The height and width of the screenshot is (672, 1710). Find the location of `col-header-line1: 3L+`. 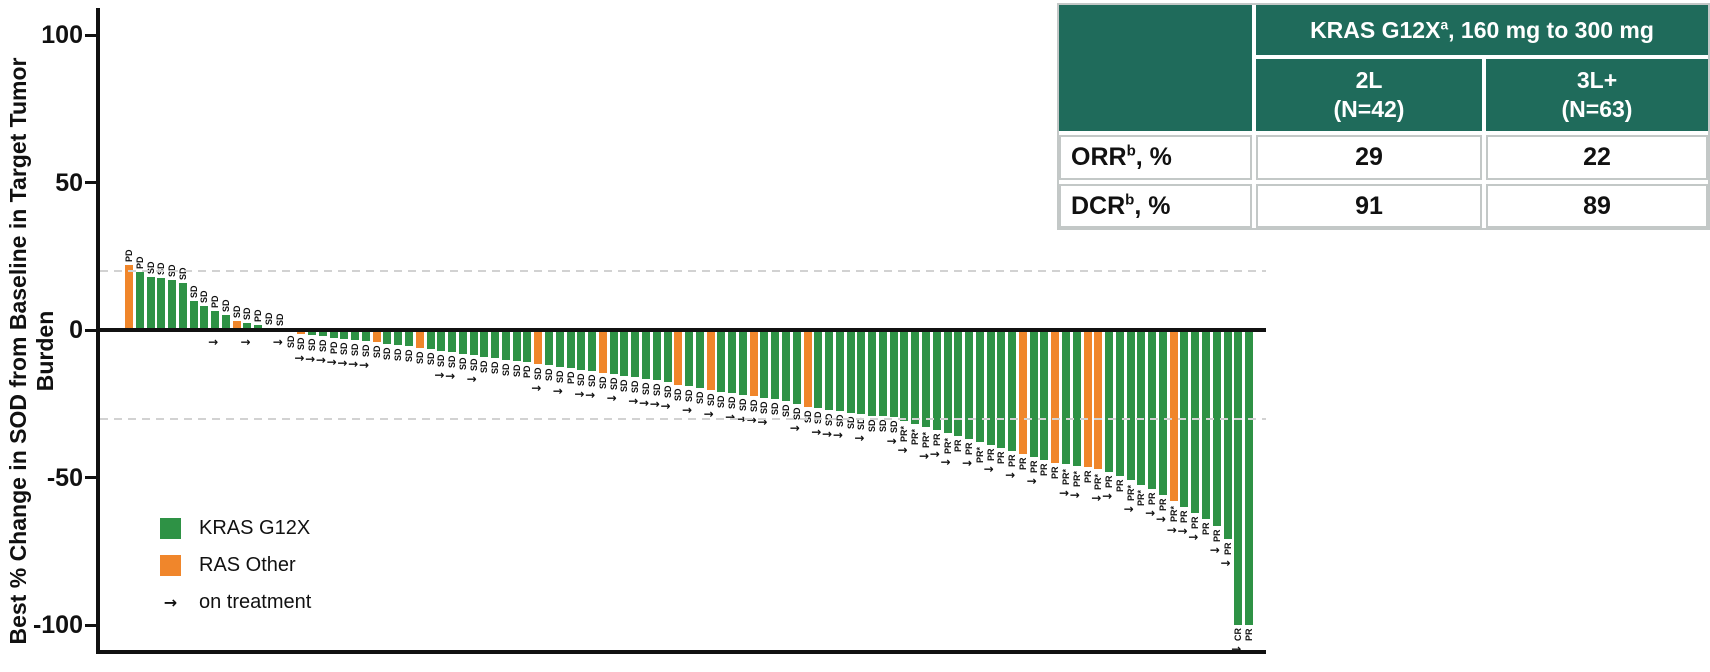

col-header-line1: 3L+ is located at coordinates (1597, 80).